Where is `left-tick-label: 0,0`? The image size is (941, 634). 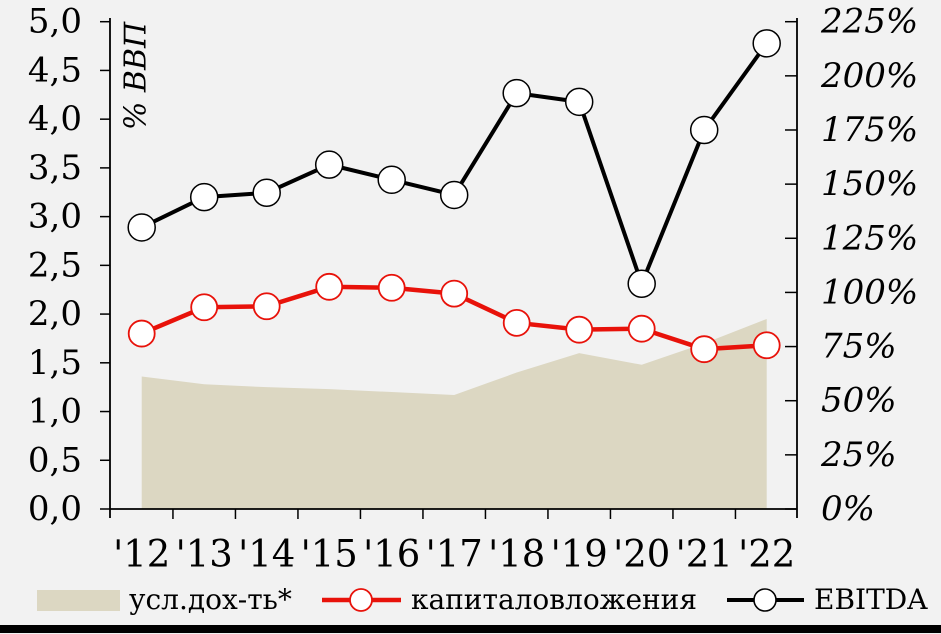
left-tick-label: 0,0 is located at coordinates (55, 509).